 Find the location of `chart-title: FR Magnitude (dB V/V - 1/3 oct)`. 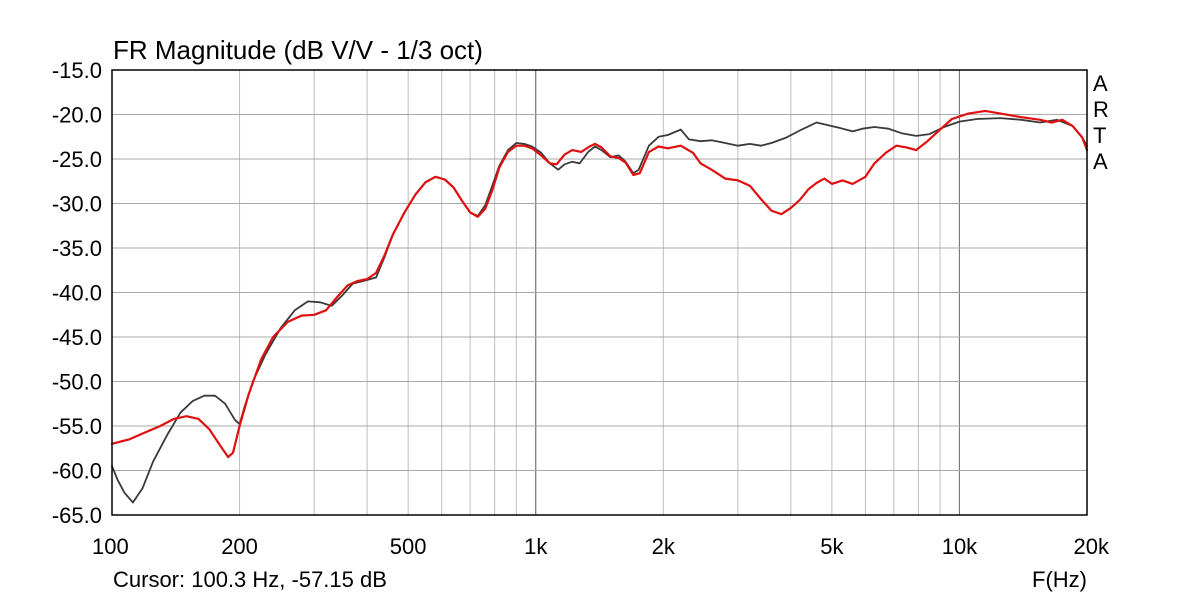

chart-title: FR Magnitude (dB V/V - 1/3 oct) is located at coordinates (298, 50).